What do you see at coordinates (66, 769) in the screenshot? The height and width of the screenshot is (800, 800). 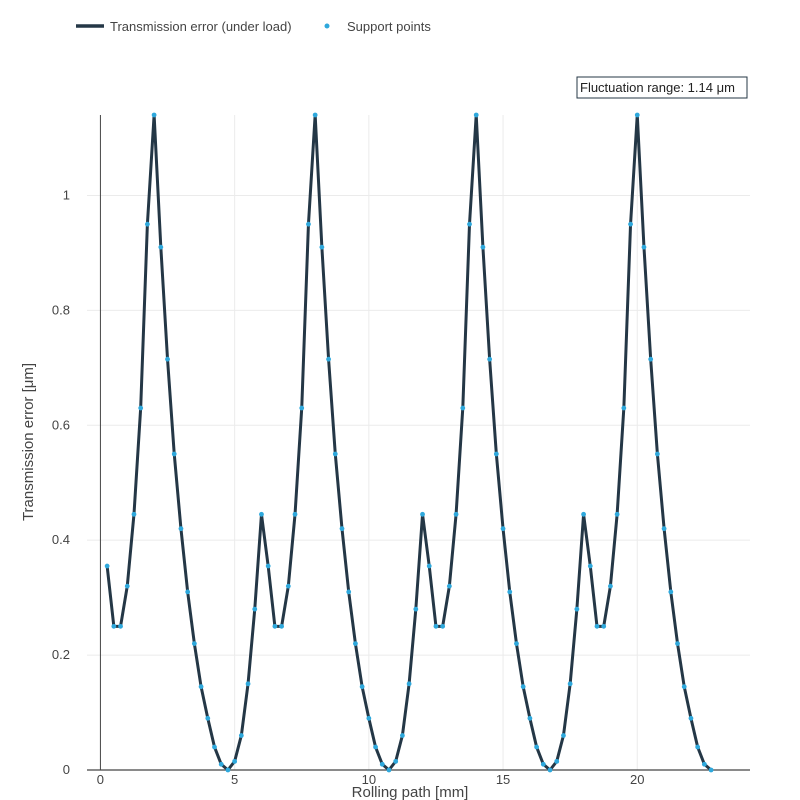 I see `y-tick-label: 0` at bounding box center [66, 769].